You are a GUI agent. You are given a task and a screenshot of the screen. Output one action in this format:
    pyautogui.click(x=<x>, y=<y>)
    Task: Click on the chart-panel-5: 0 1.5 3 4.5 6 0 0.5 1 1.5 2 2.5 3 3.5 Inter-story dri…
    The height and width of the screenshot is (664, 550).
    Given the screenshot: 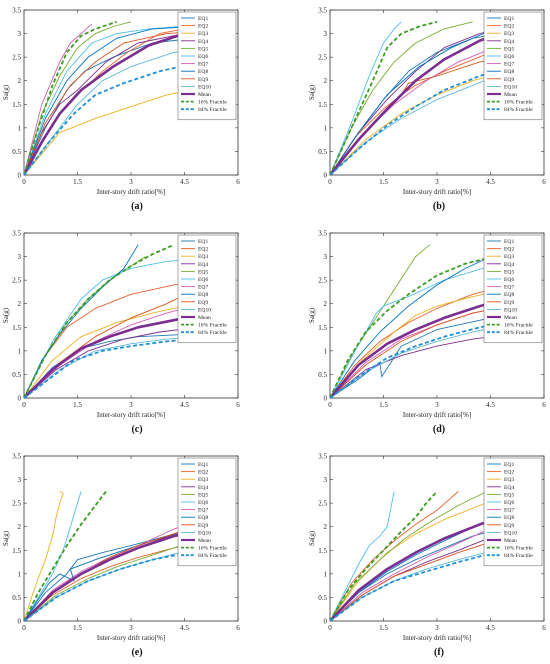 What is the action you would take?
    pyautogui.click(x=121, y=556)
    